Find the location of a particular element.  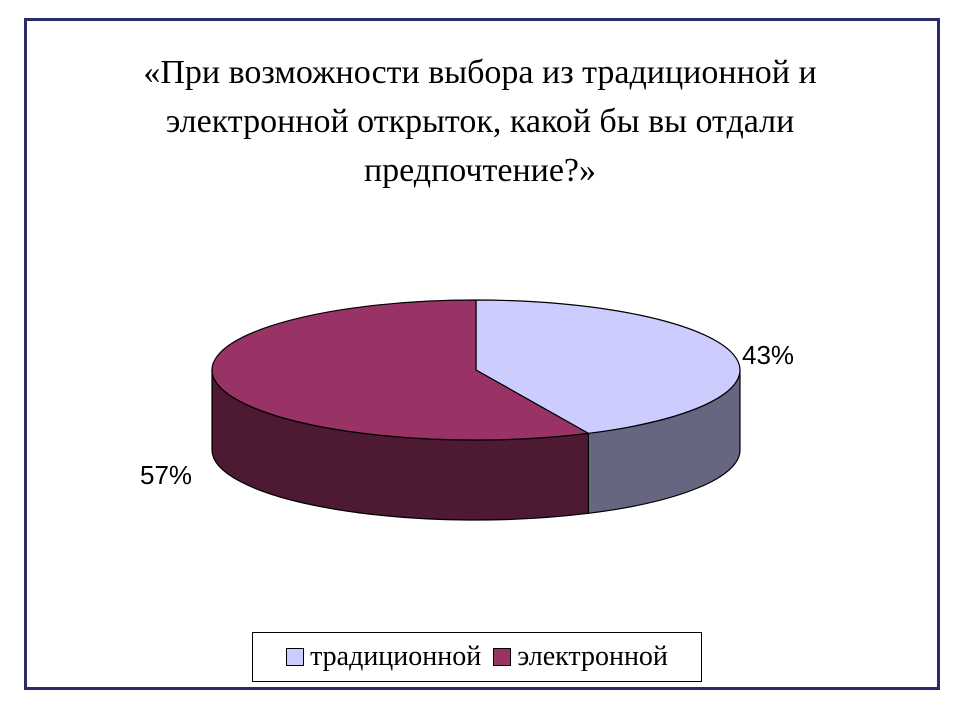

data-label-traditional: 43% is located at coordinates (768, 355).